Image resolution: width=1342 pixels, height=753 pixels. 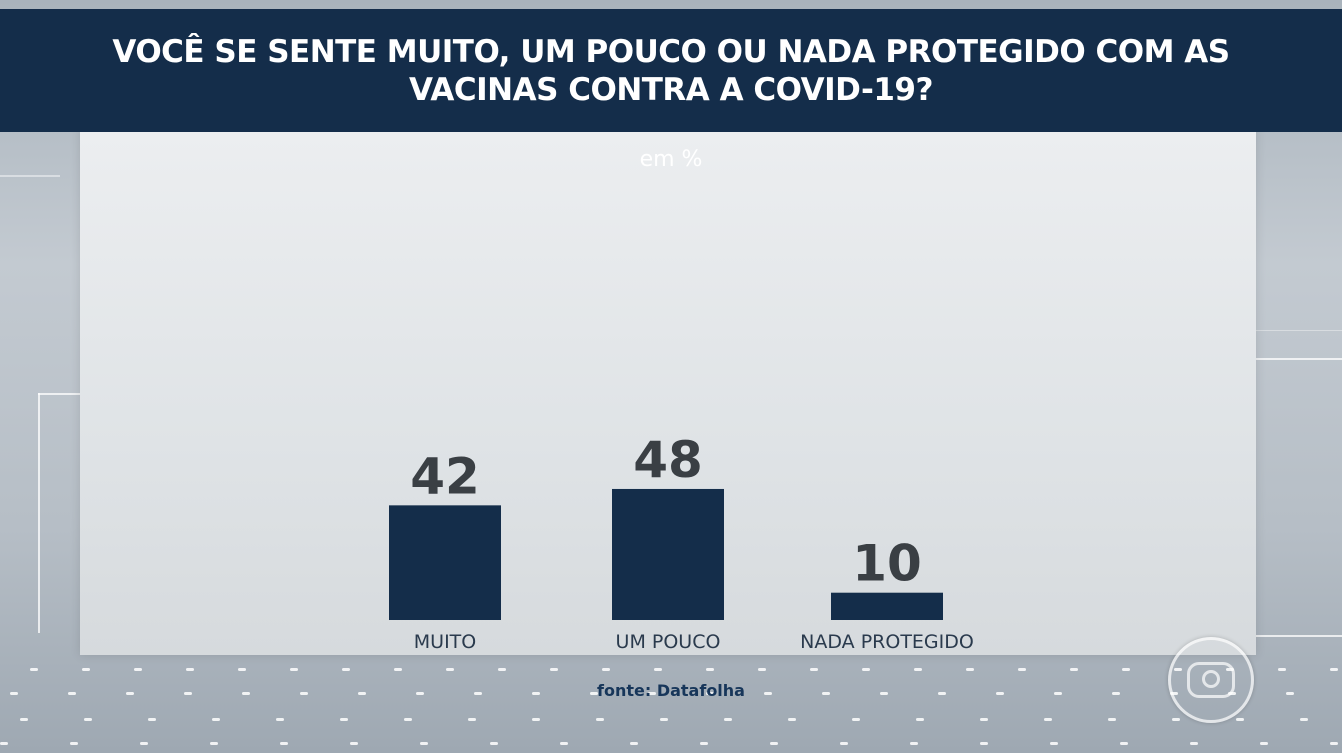 What do you see at coordinates (668, 642) in the screenshot?
I see `category-label-1: UM POUCO` at bounding box center [668, 642].